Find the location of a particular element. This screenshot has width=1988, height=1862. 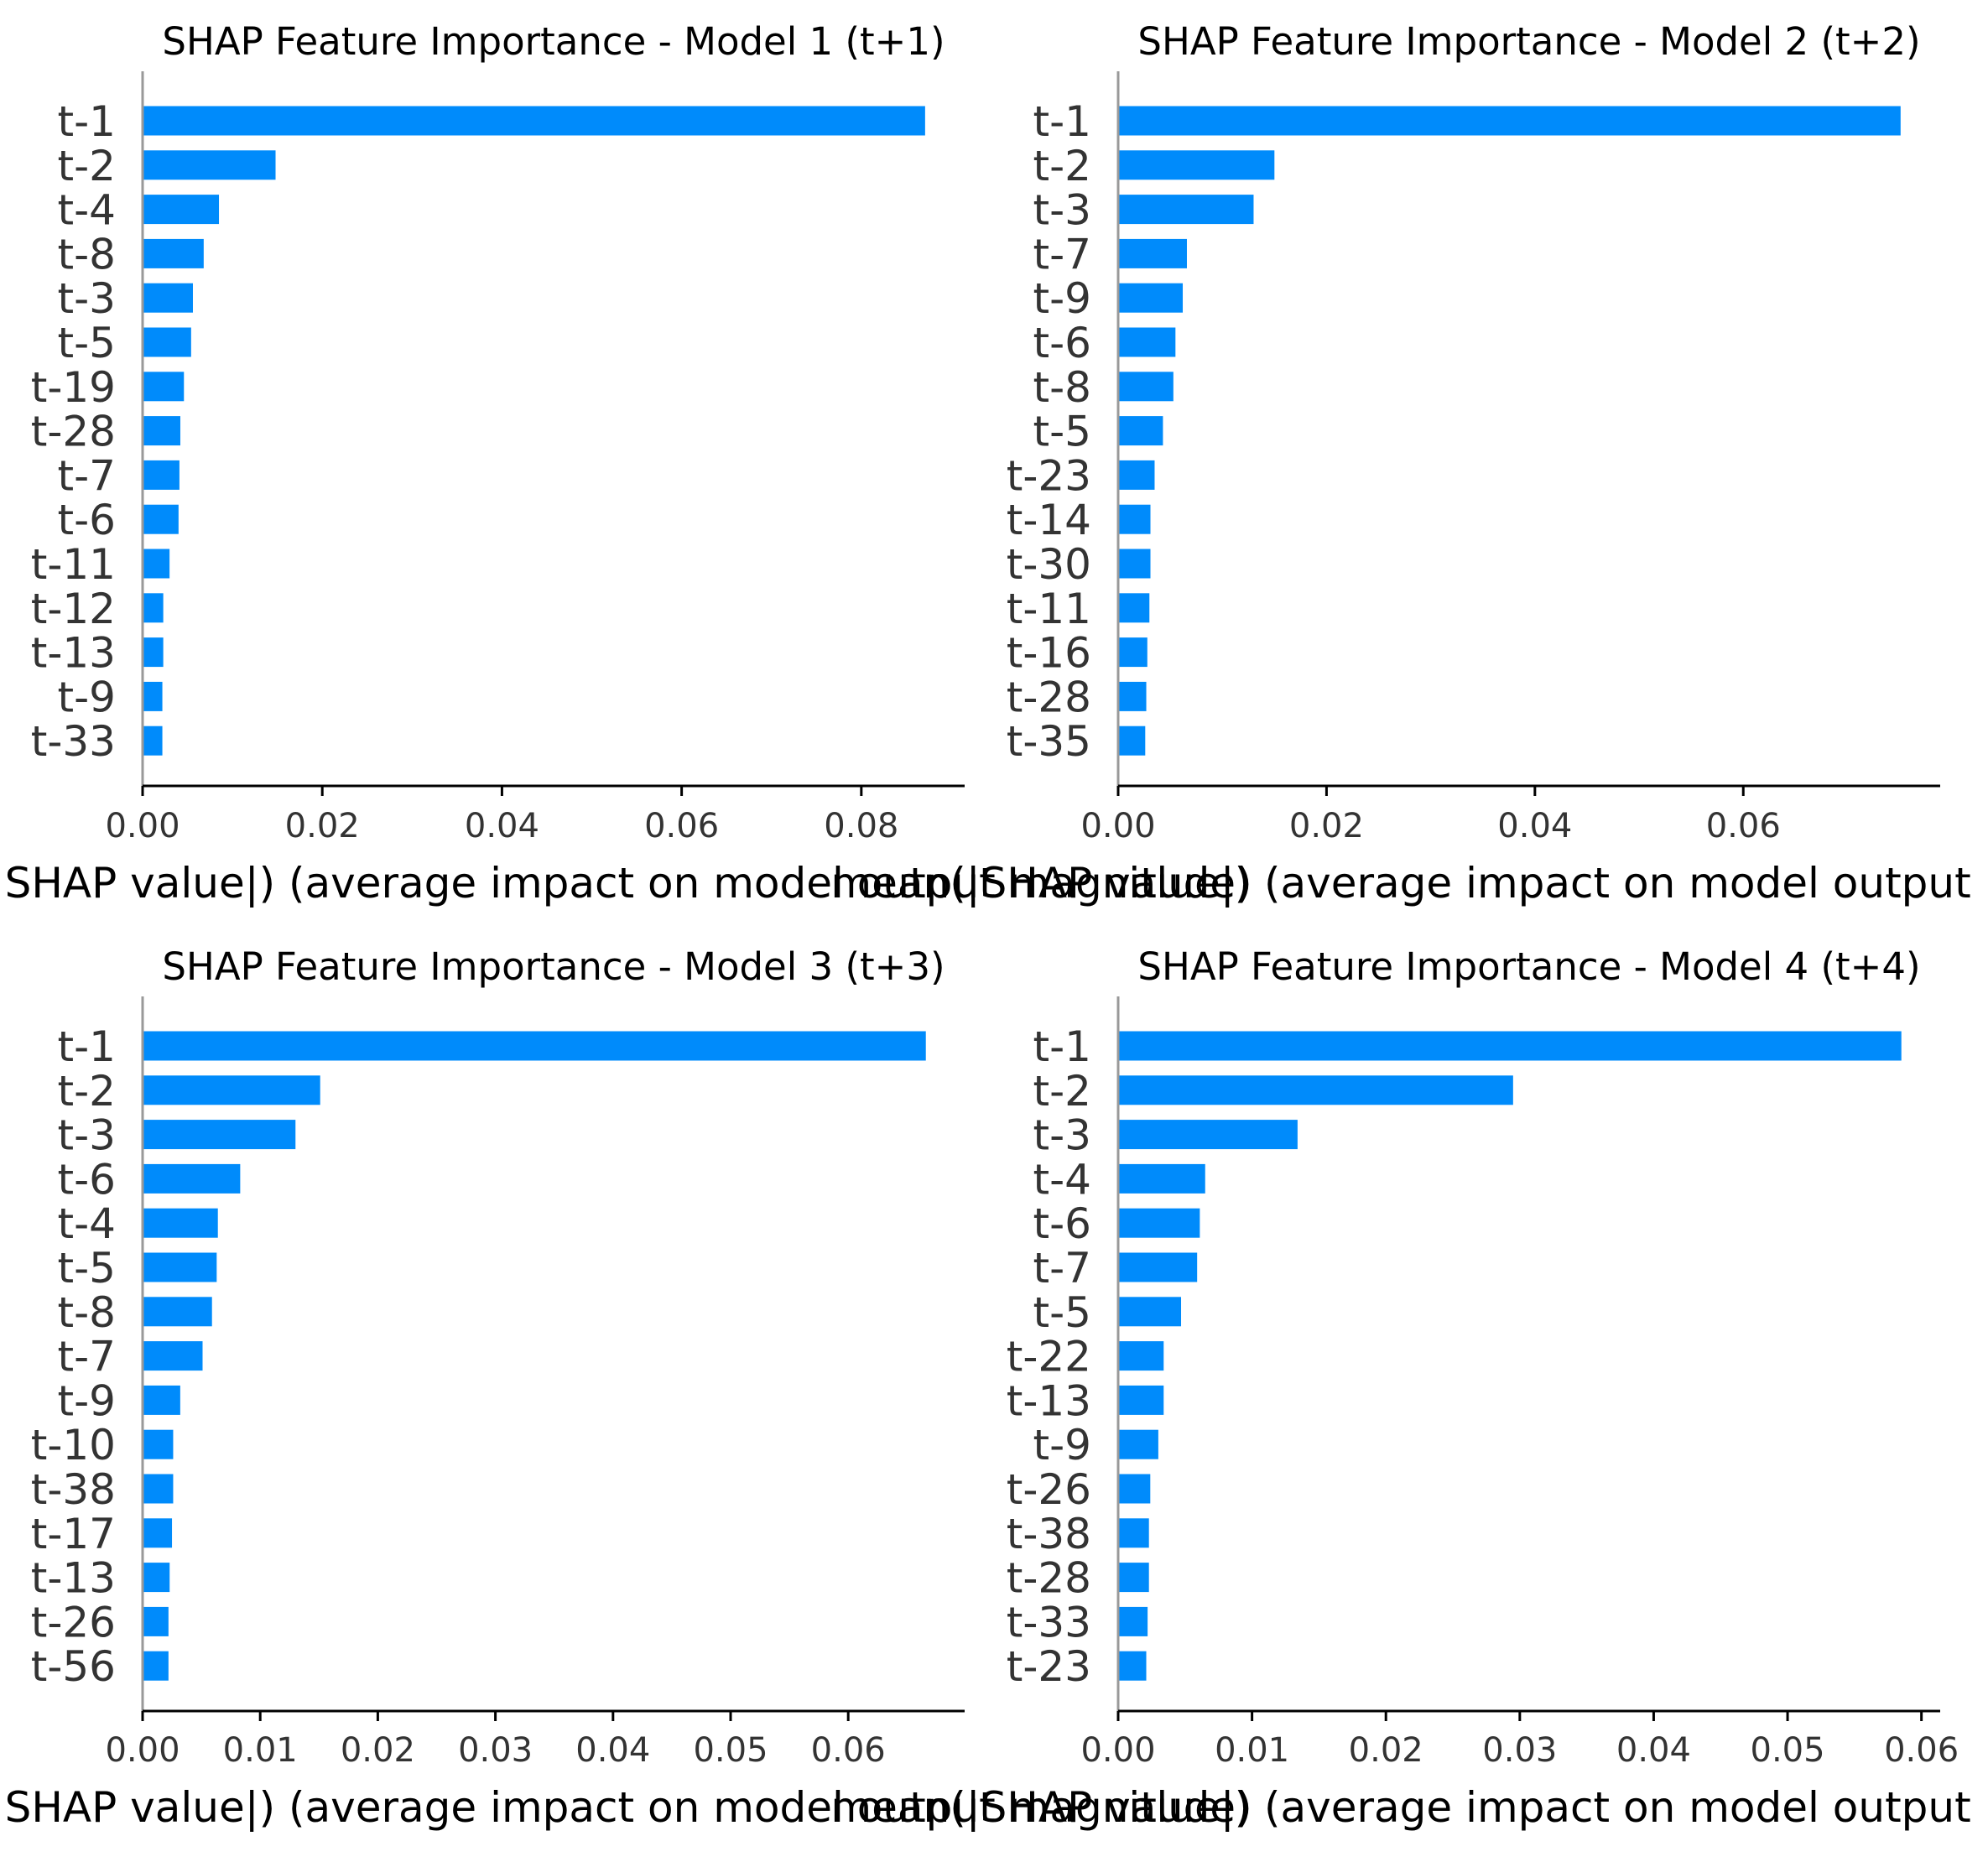

feature-label: t-12 is located at coordinates (73, 609).